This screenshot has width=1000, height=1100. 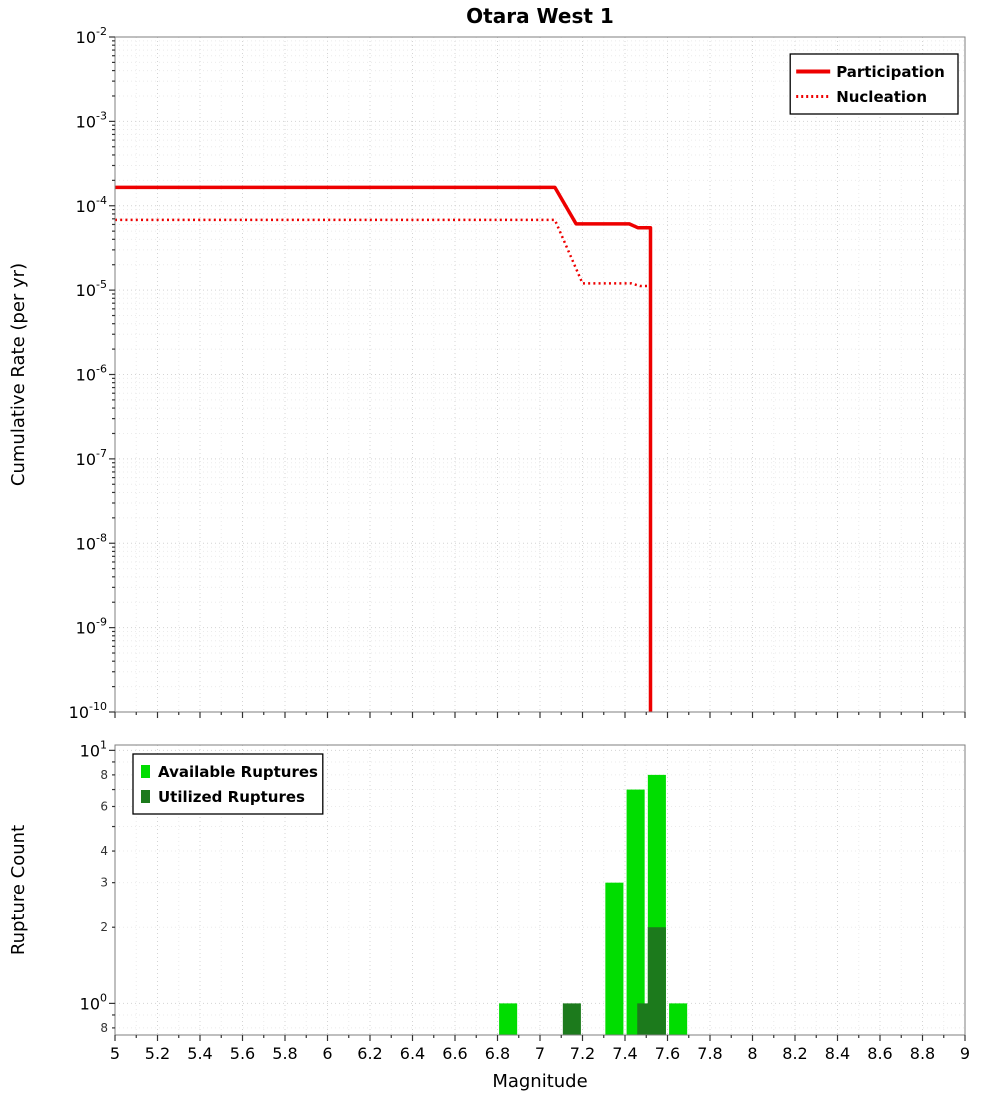 What do you see at coordinates (284, 1053) in the screenshot?
I see `x-tick-label: 5.8` at bounding box center [284, 1053].